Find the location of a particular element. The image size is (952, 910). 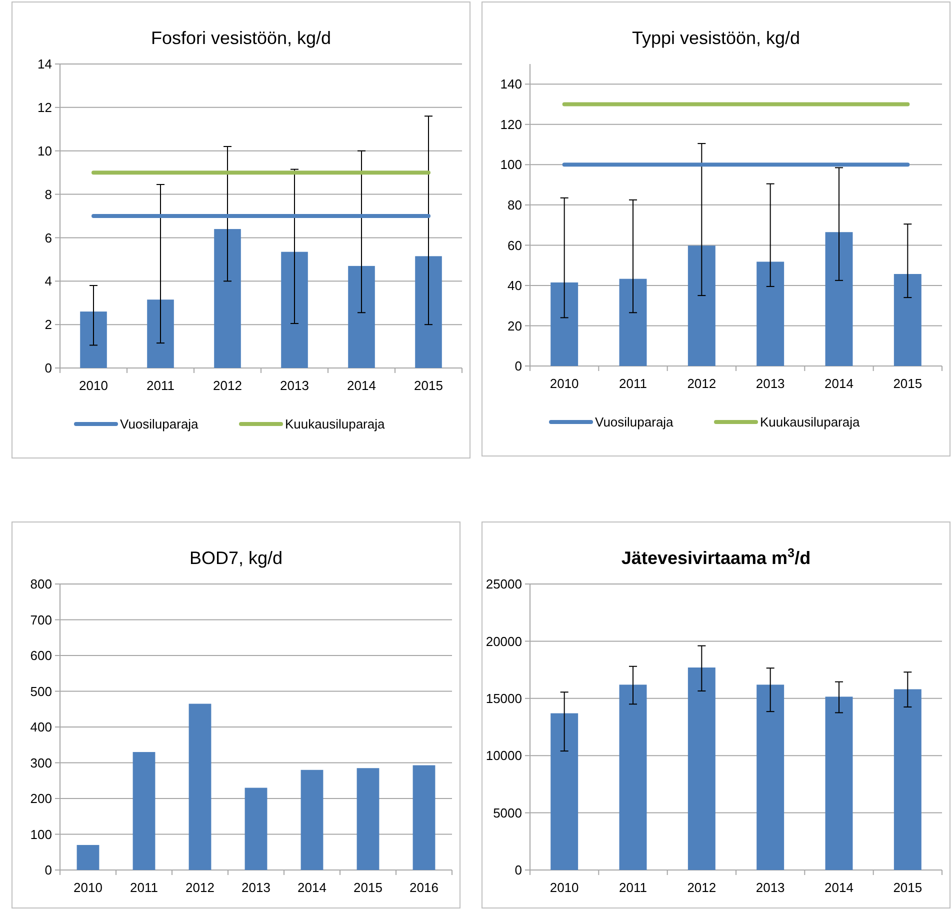

y-tick-label: 15000 is located at coordinates (504, 698).